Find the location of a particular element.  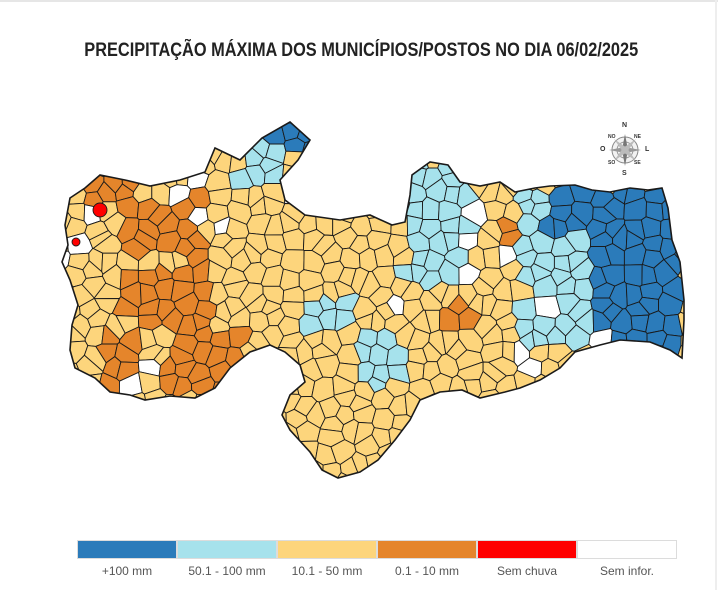

compass-se: SE is located at coordinates (637, 163).